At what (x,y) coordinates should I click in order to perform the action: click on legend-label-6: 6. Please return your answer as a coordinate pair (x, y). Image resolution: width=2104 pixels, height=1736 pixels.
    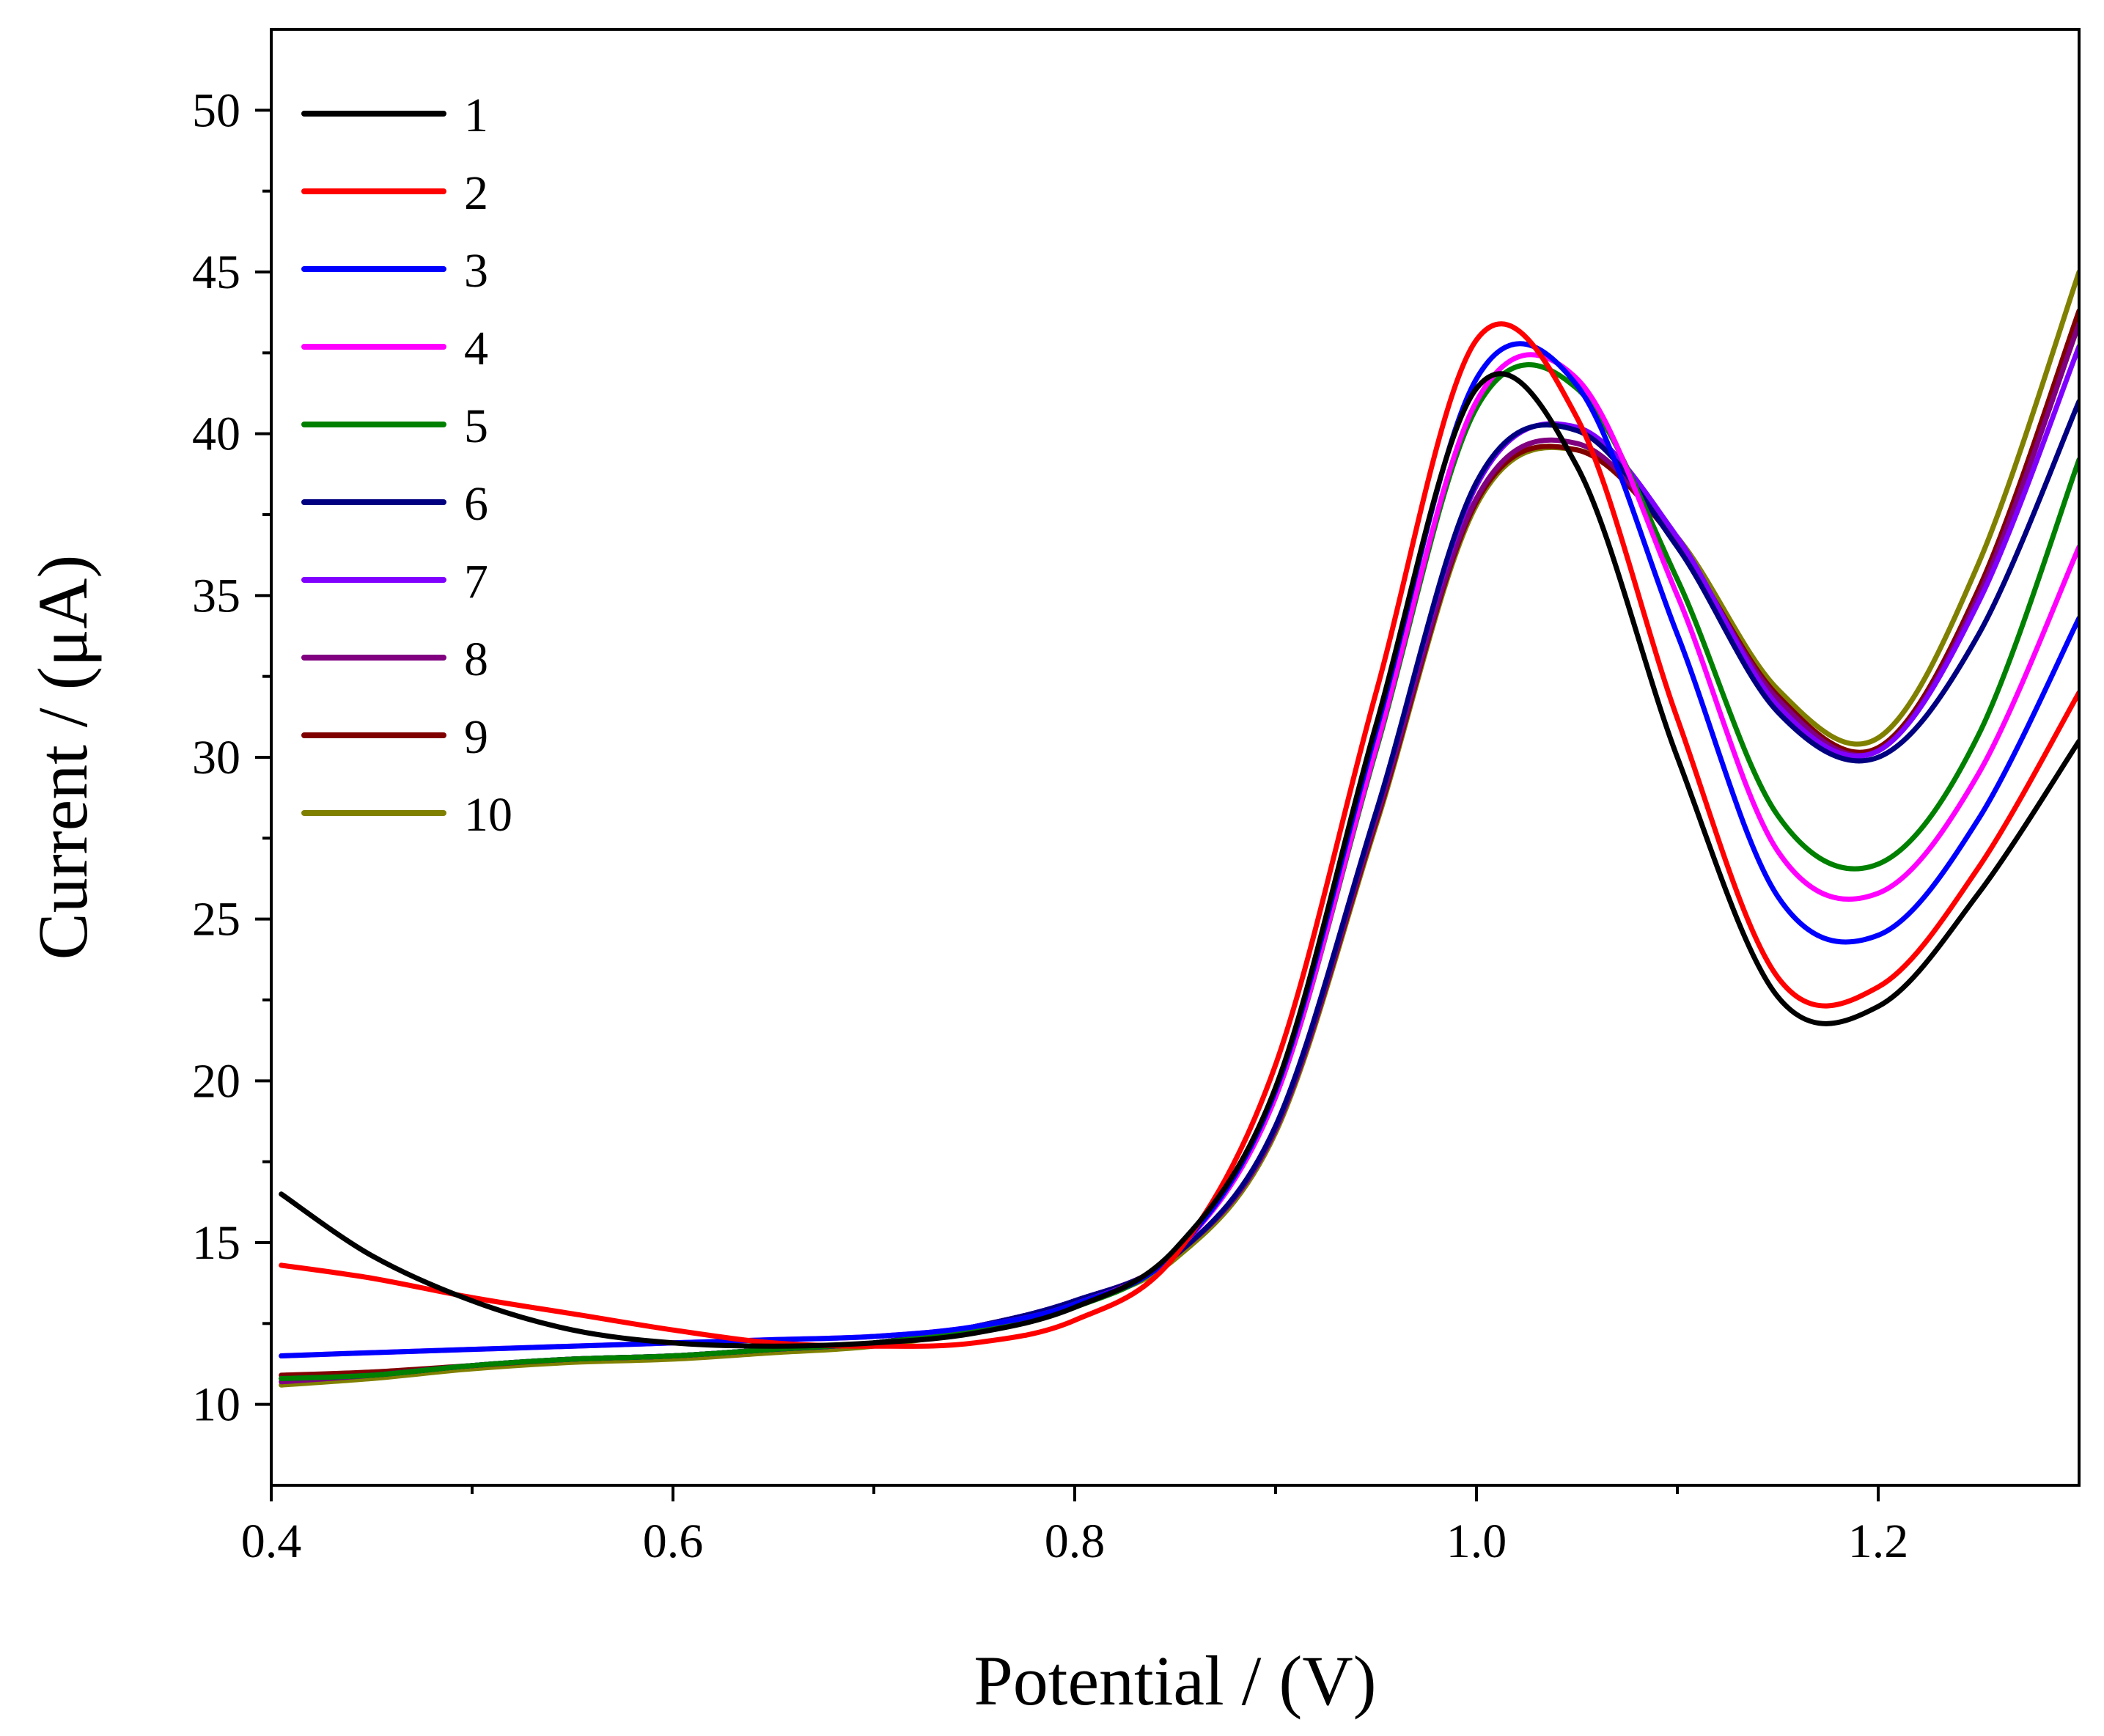
    Looking at the image, I should click on (476, 504).